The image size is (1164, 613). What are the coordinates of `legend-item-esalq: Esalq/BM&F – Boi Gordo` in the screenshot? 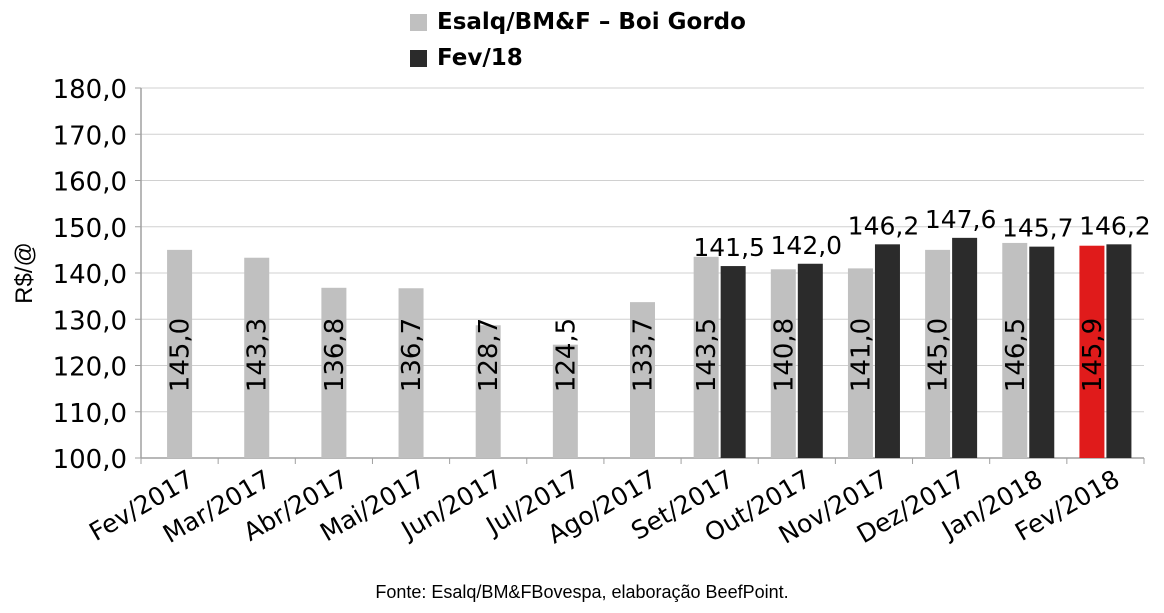 It's located at (578, 22).